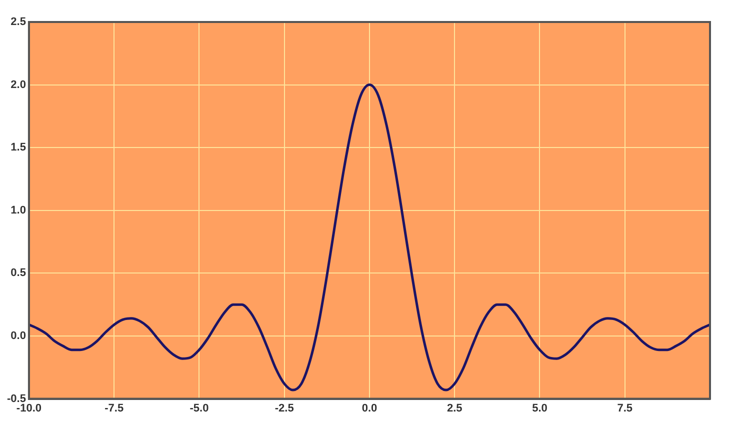 This screenshot has height=422, width=750. Describe the element at coordinates (454, 408) in the screenshot. I see `x-tick-label: 2.5` at that location.